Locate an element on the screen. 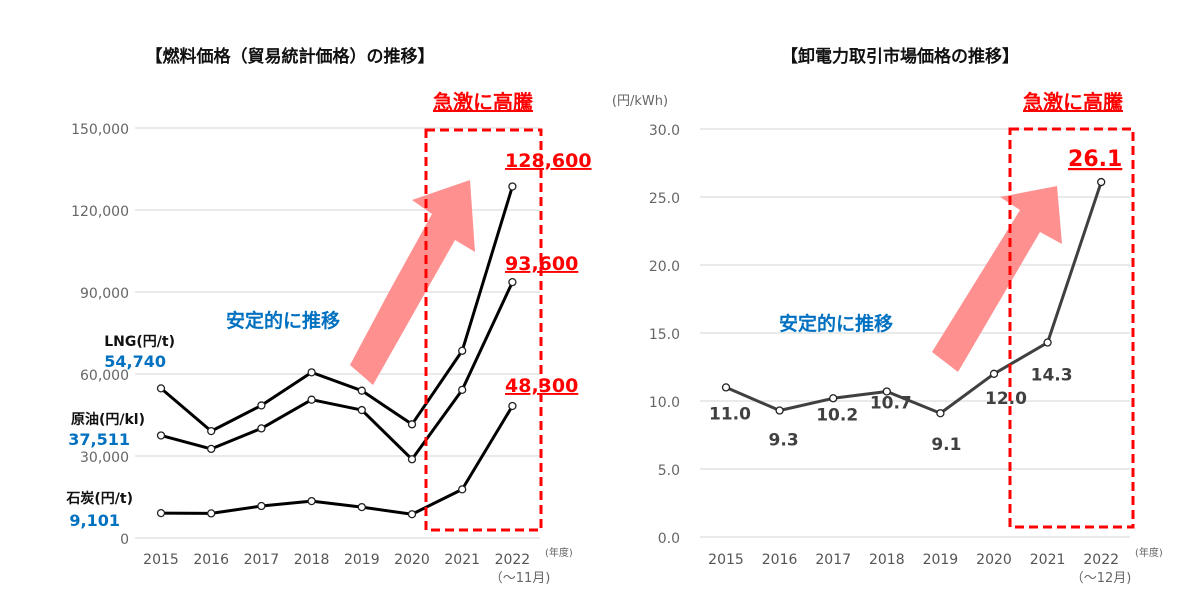 The height and width of the screenshot is (598, 1199). y-tick-label: 60,000 is located at coordinates (104, 376).